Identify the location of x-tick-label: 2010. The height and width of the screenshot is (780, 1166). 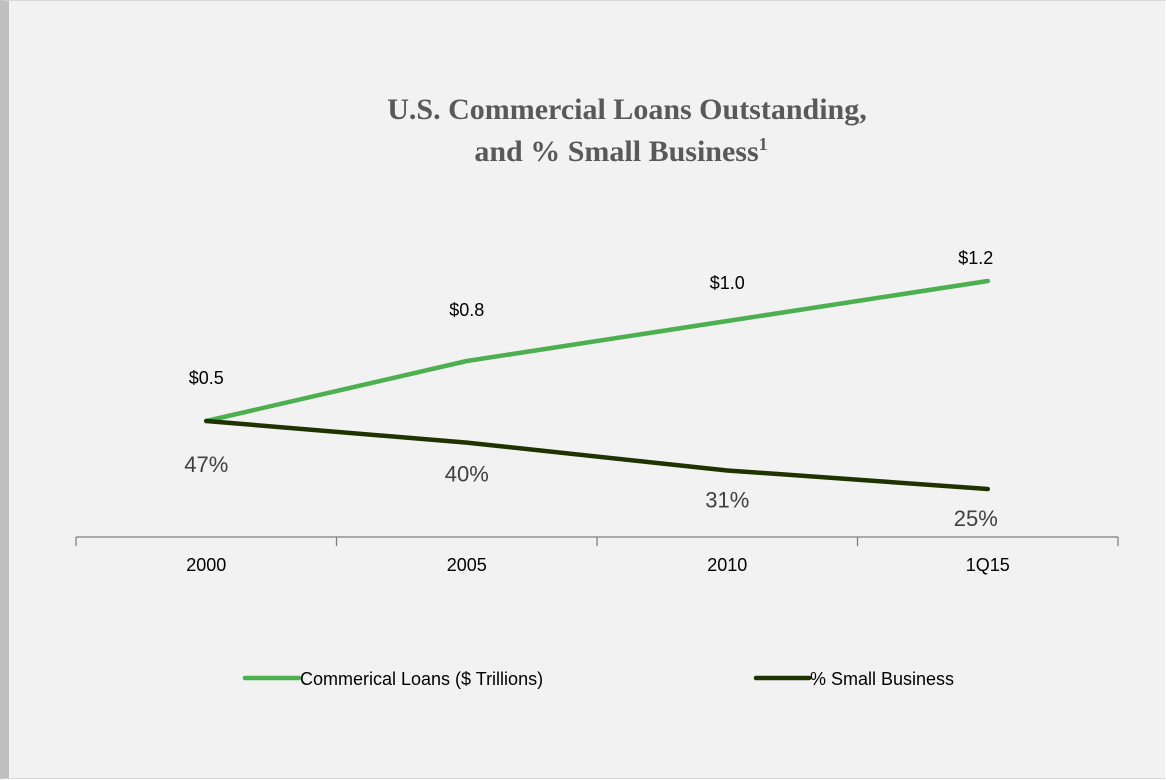
(727, 565).